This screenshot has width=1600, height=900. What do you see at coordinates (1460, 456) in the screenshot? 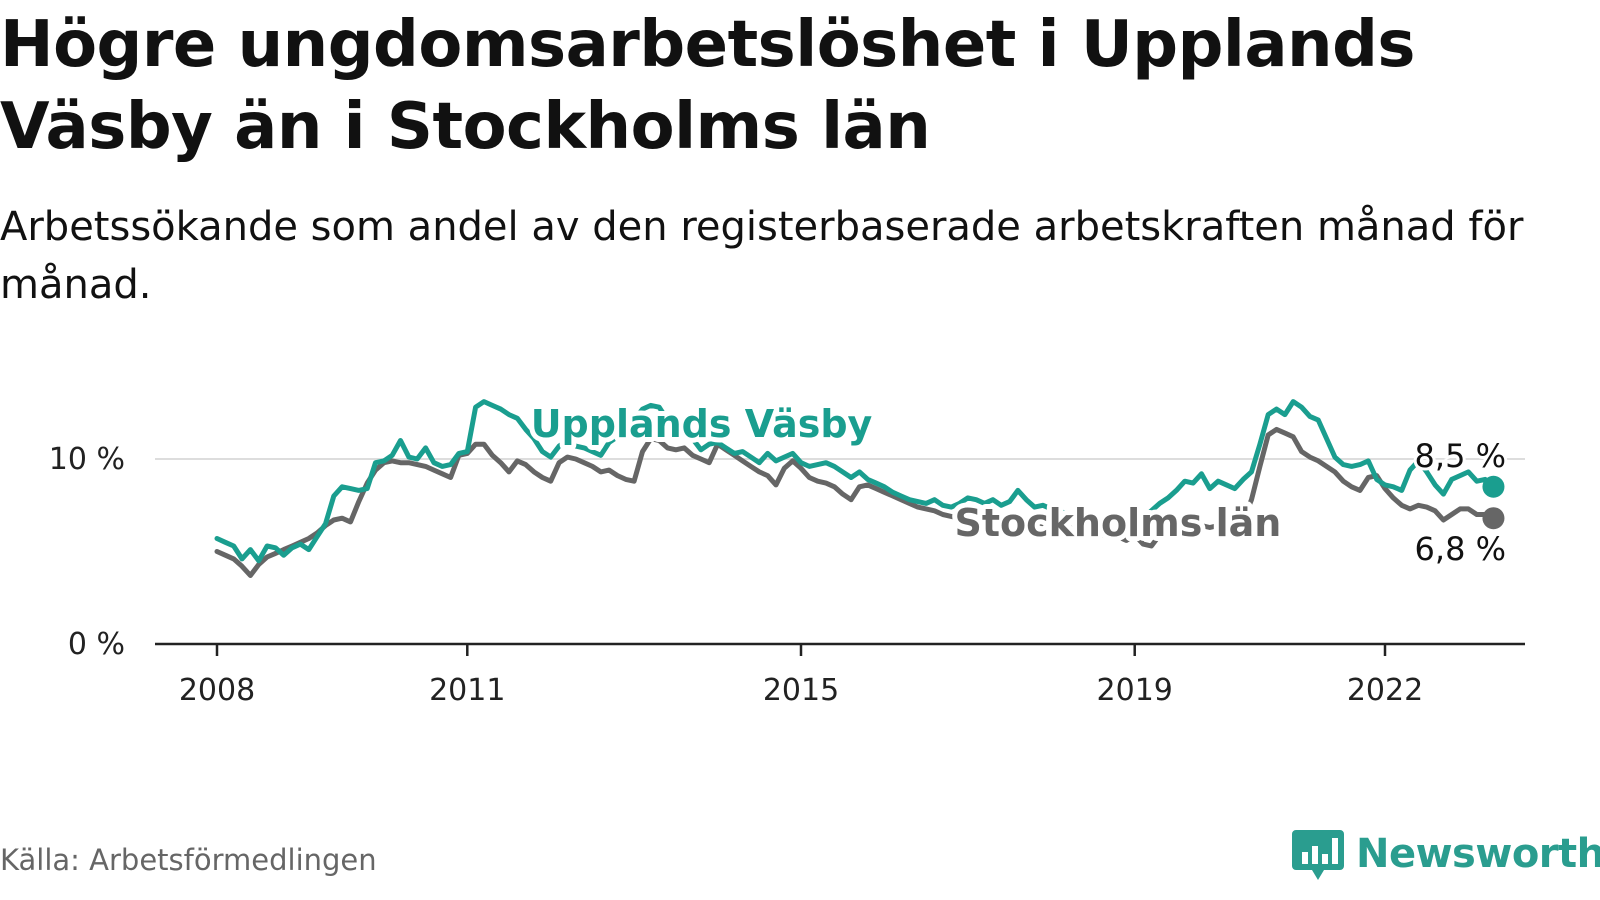
I see `end-label-upplands-vasby: 8,5 %` at bounding box center [1460, 456].